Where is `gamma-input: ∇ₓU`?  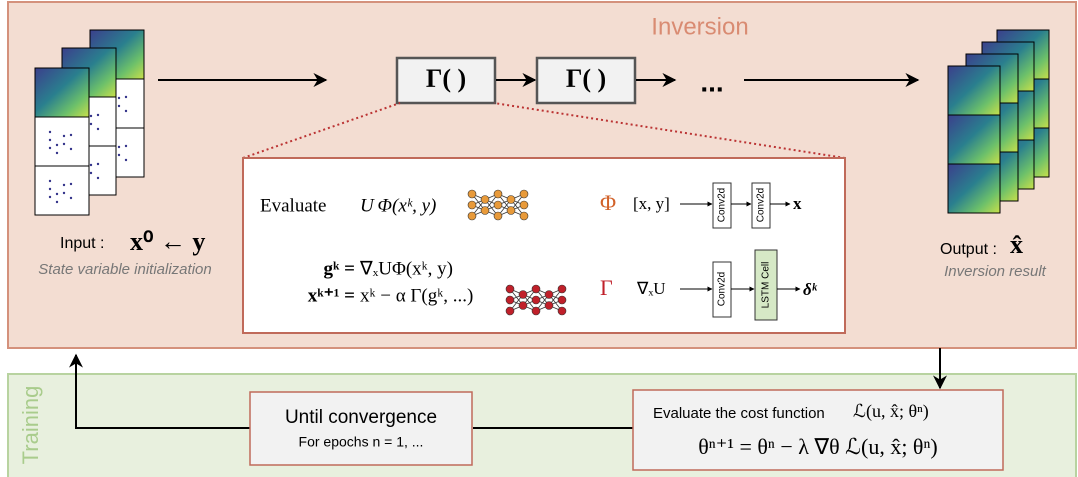 gamma-input: ∇ₓU is located at coordinates (651, 288).